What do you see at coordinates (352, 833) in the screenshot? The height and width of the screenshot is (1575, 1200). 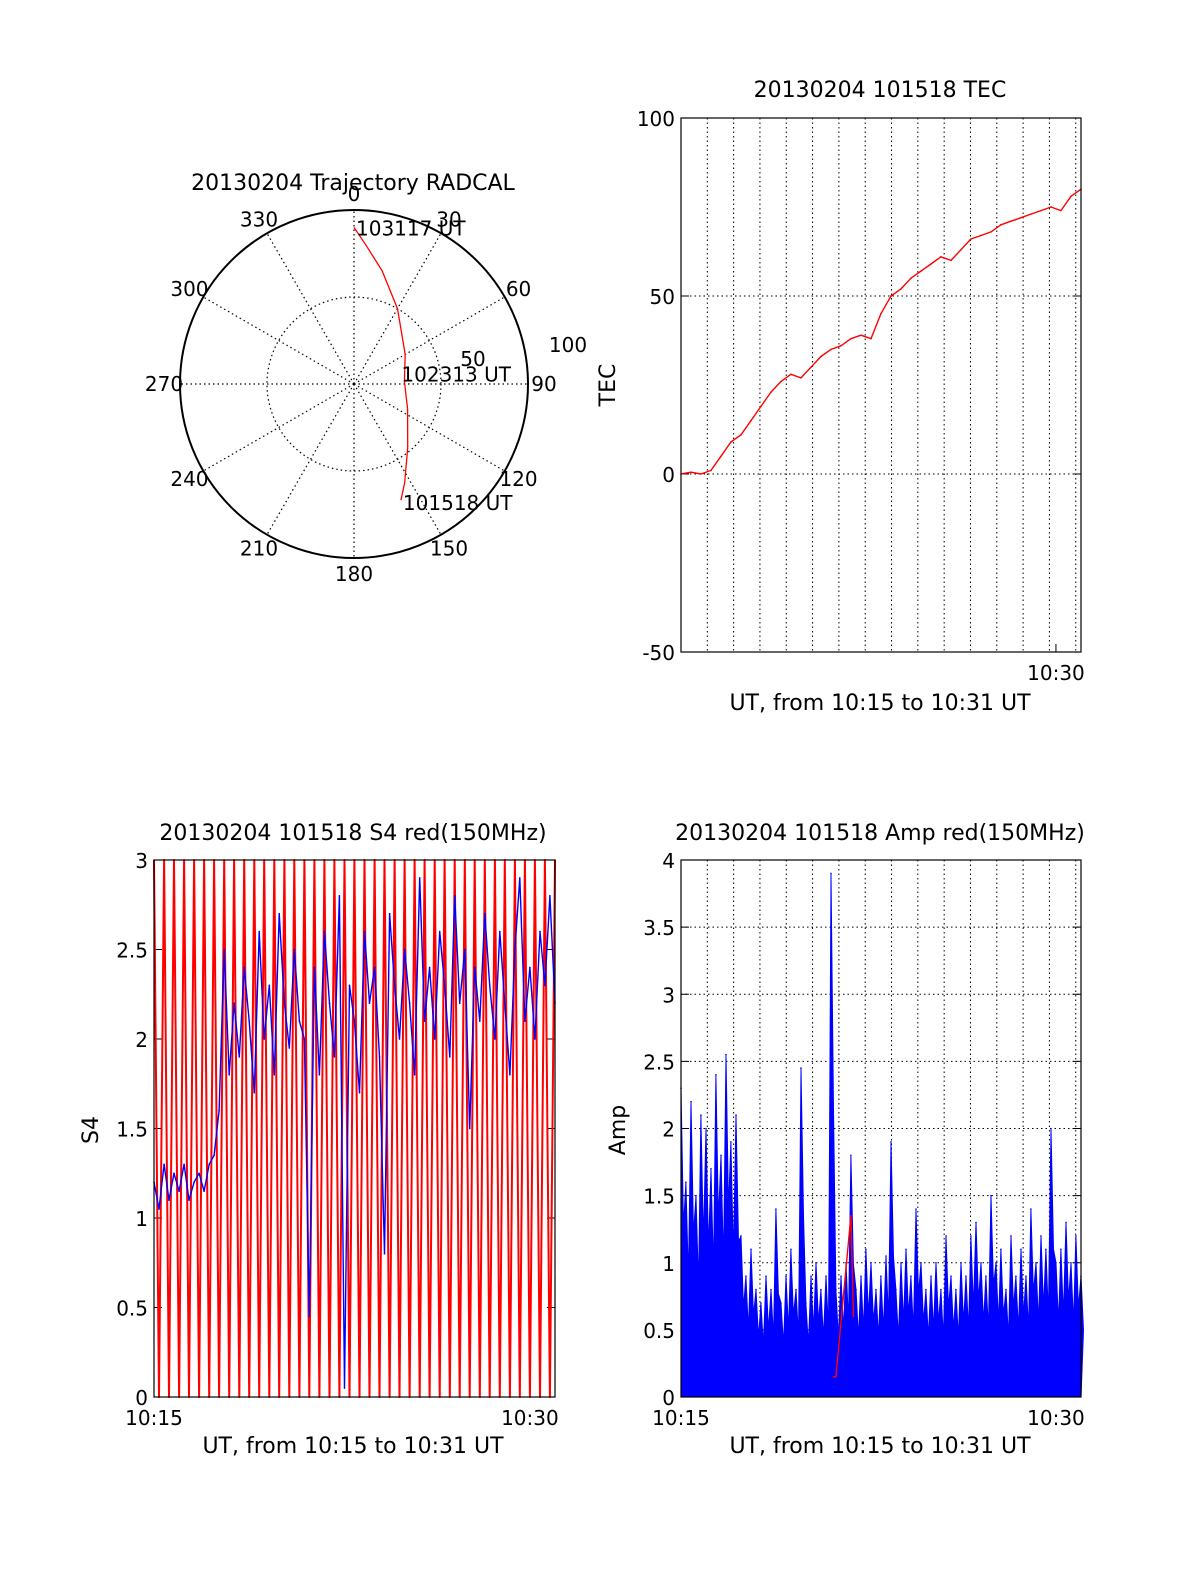 I see `s4-title: 20130204 101518 S4 red(150MHz)` at bounding box center [352, 833].